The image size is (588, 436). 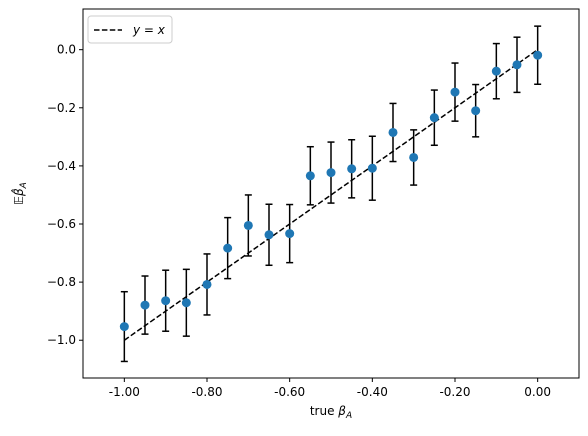 What do you see at coordinates (206, 392) in the screenshot?
I see `x-tick-label: -0.80` at bounding box center [206, 392].